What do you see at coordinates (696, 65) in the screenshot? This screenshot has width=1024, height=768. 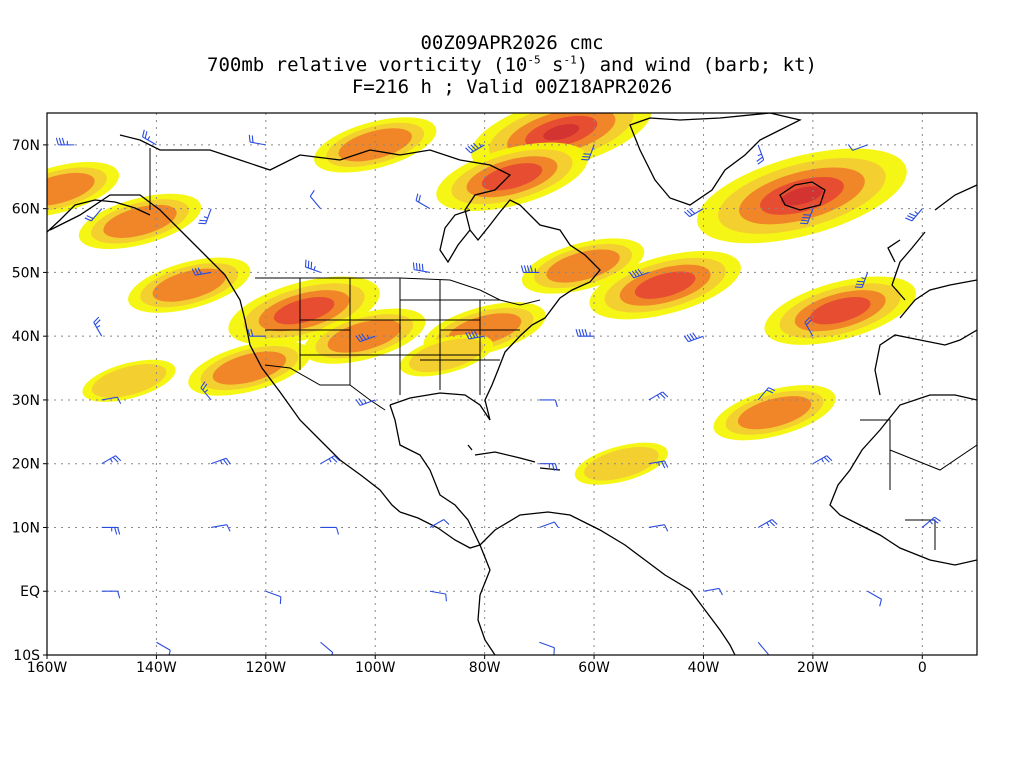 I see `title-field-suffix: ) and wind (barb; kt)` at bounding box center [696, 65].